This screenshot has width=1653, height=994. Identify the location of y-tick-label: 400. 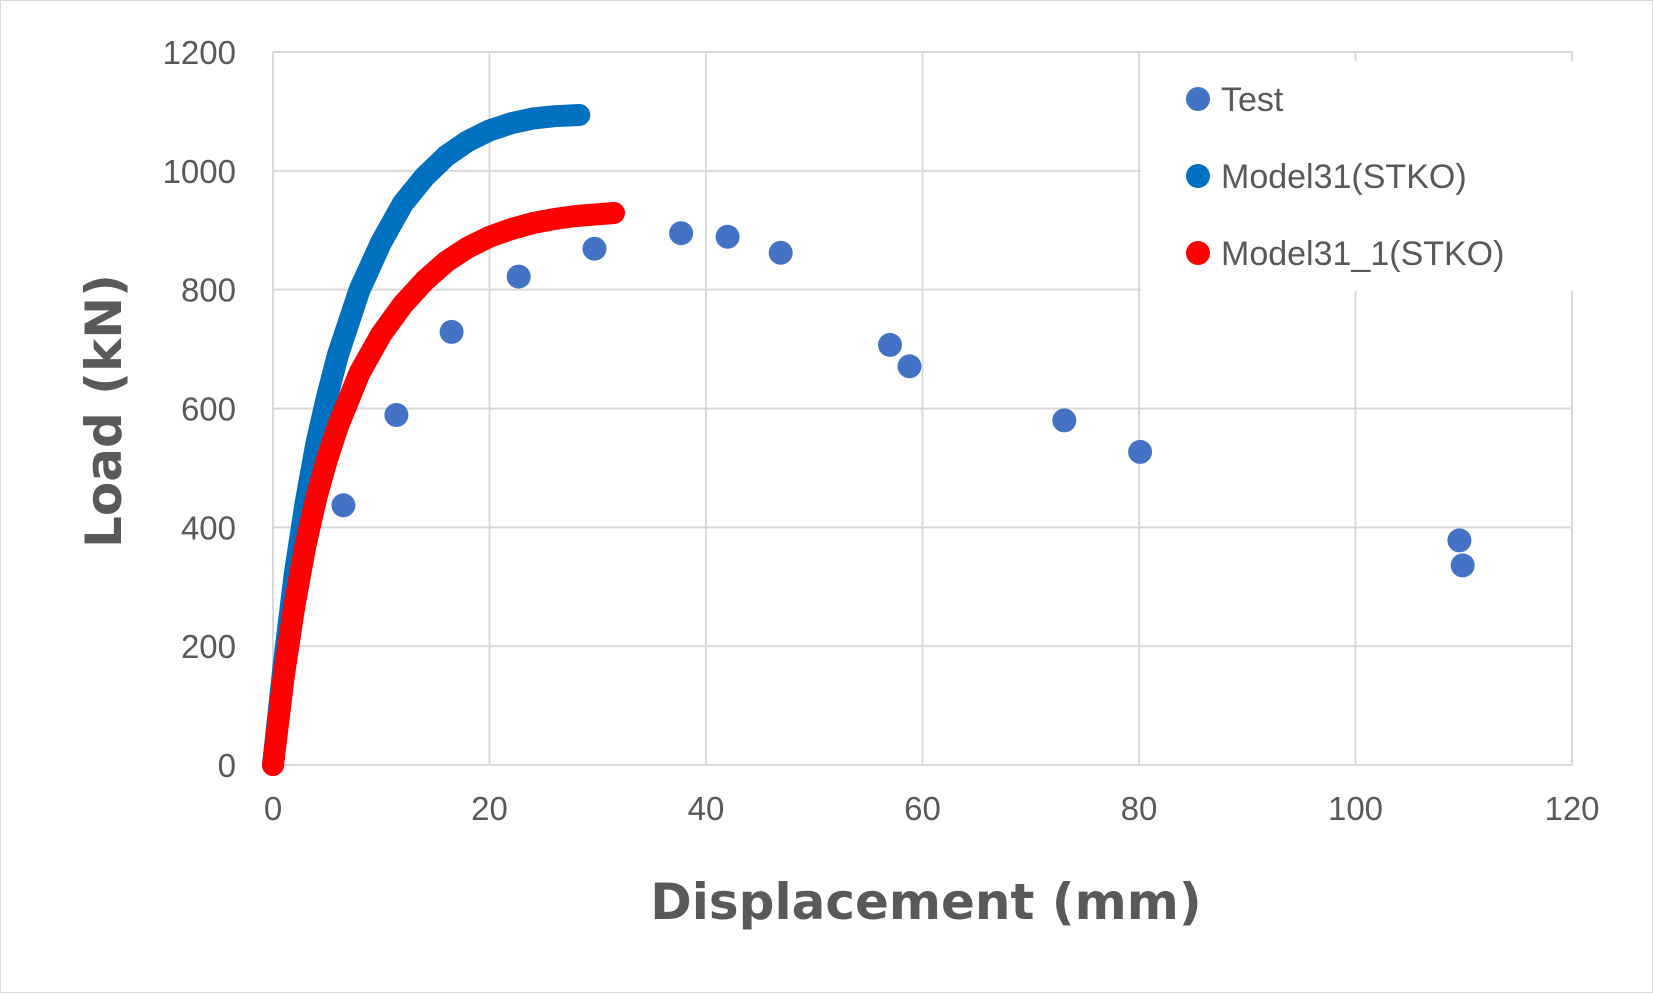
(208, 527).